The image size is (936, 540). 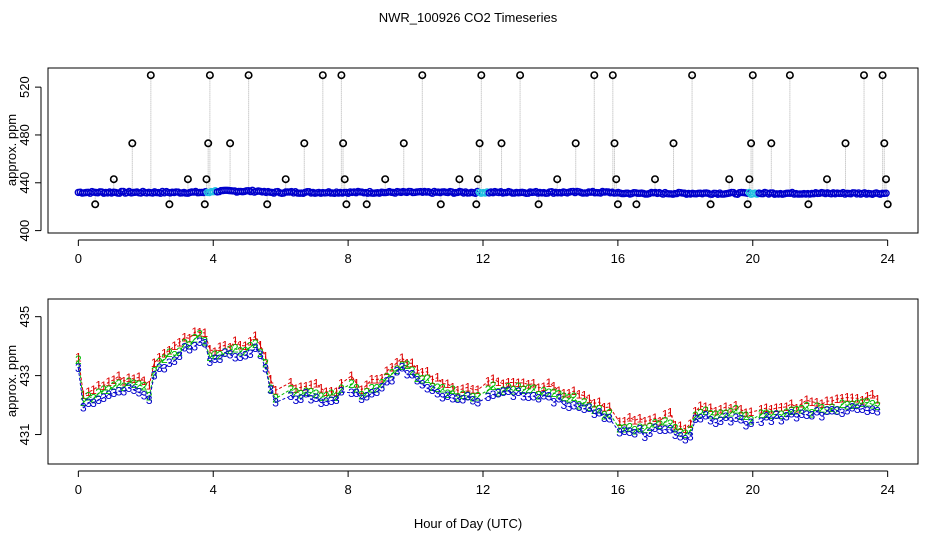 What do you see at coordinates (24, 183) in the screenshot?
I see `top-y-tick-label: 440` at bounding box center [24, 183].